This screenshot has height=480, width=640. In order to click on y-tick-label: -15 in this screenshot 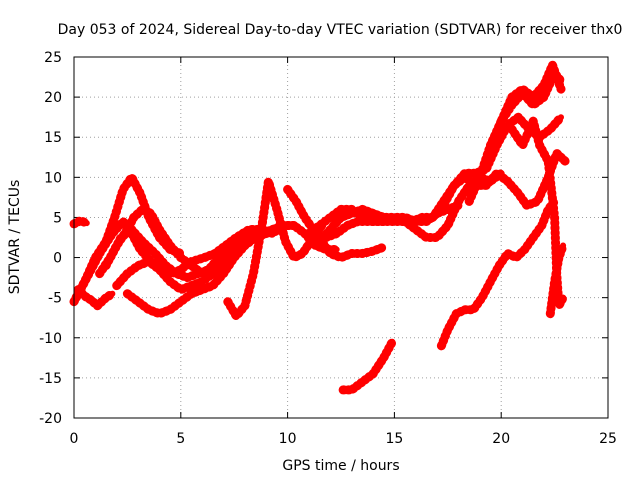, I will do `click(50, 379)`.